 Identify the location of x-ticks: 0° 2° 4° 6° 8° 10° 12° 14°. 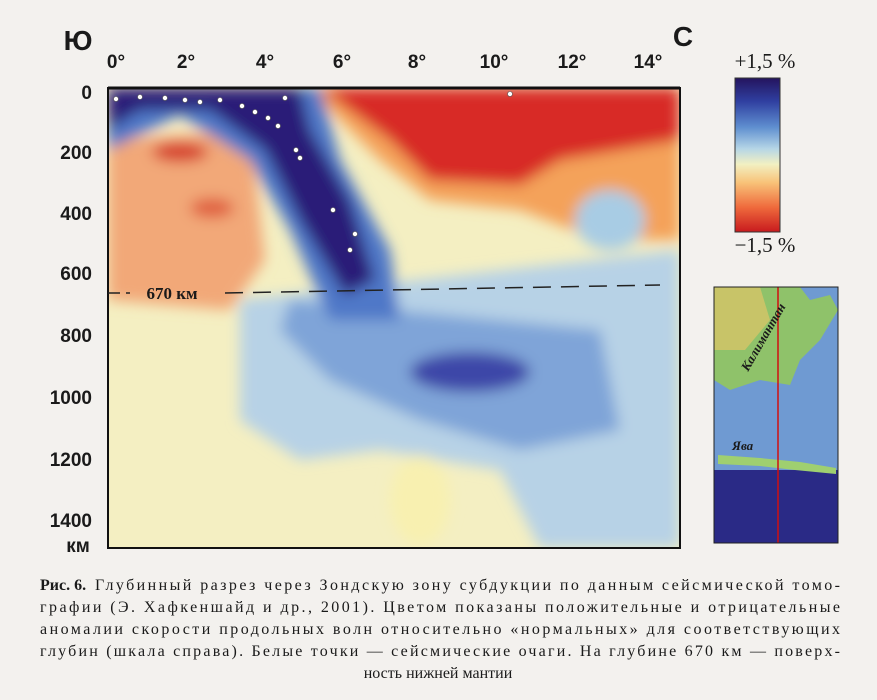
(384, 62).